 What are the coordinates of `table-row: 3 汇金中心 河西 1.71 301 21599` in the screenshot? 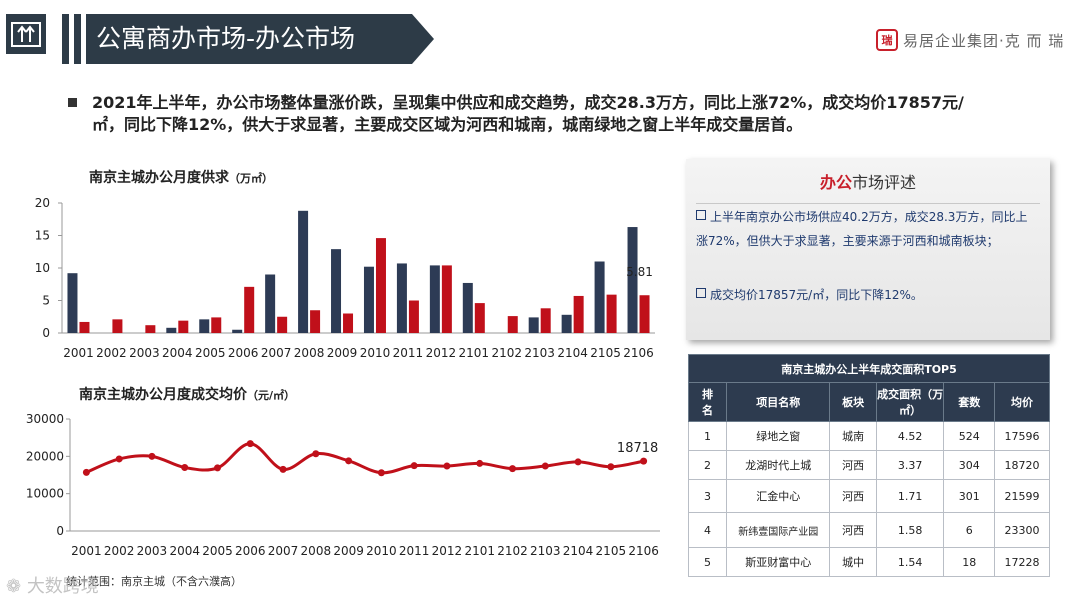 It's located at (869, 496).